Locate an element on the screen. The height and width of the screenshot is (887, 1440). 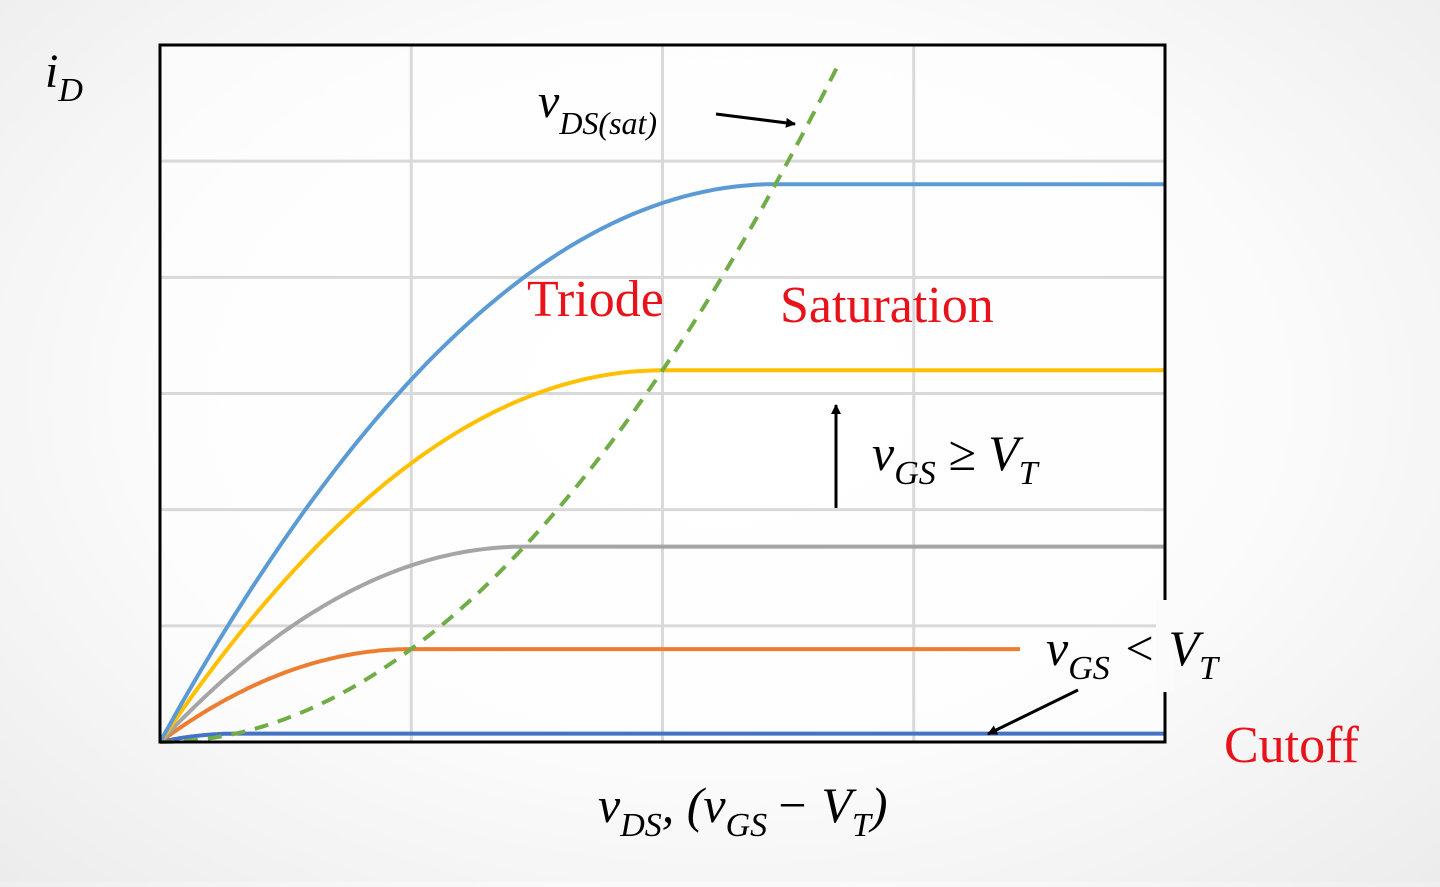
triode-label: Triode is located at coordinates (595, 299).